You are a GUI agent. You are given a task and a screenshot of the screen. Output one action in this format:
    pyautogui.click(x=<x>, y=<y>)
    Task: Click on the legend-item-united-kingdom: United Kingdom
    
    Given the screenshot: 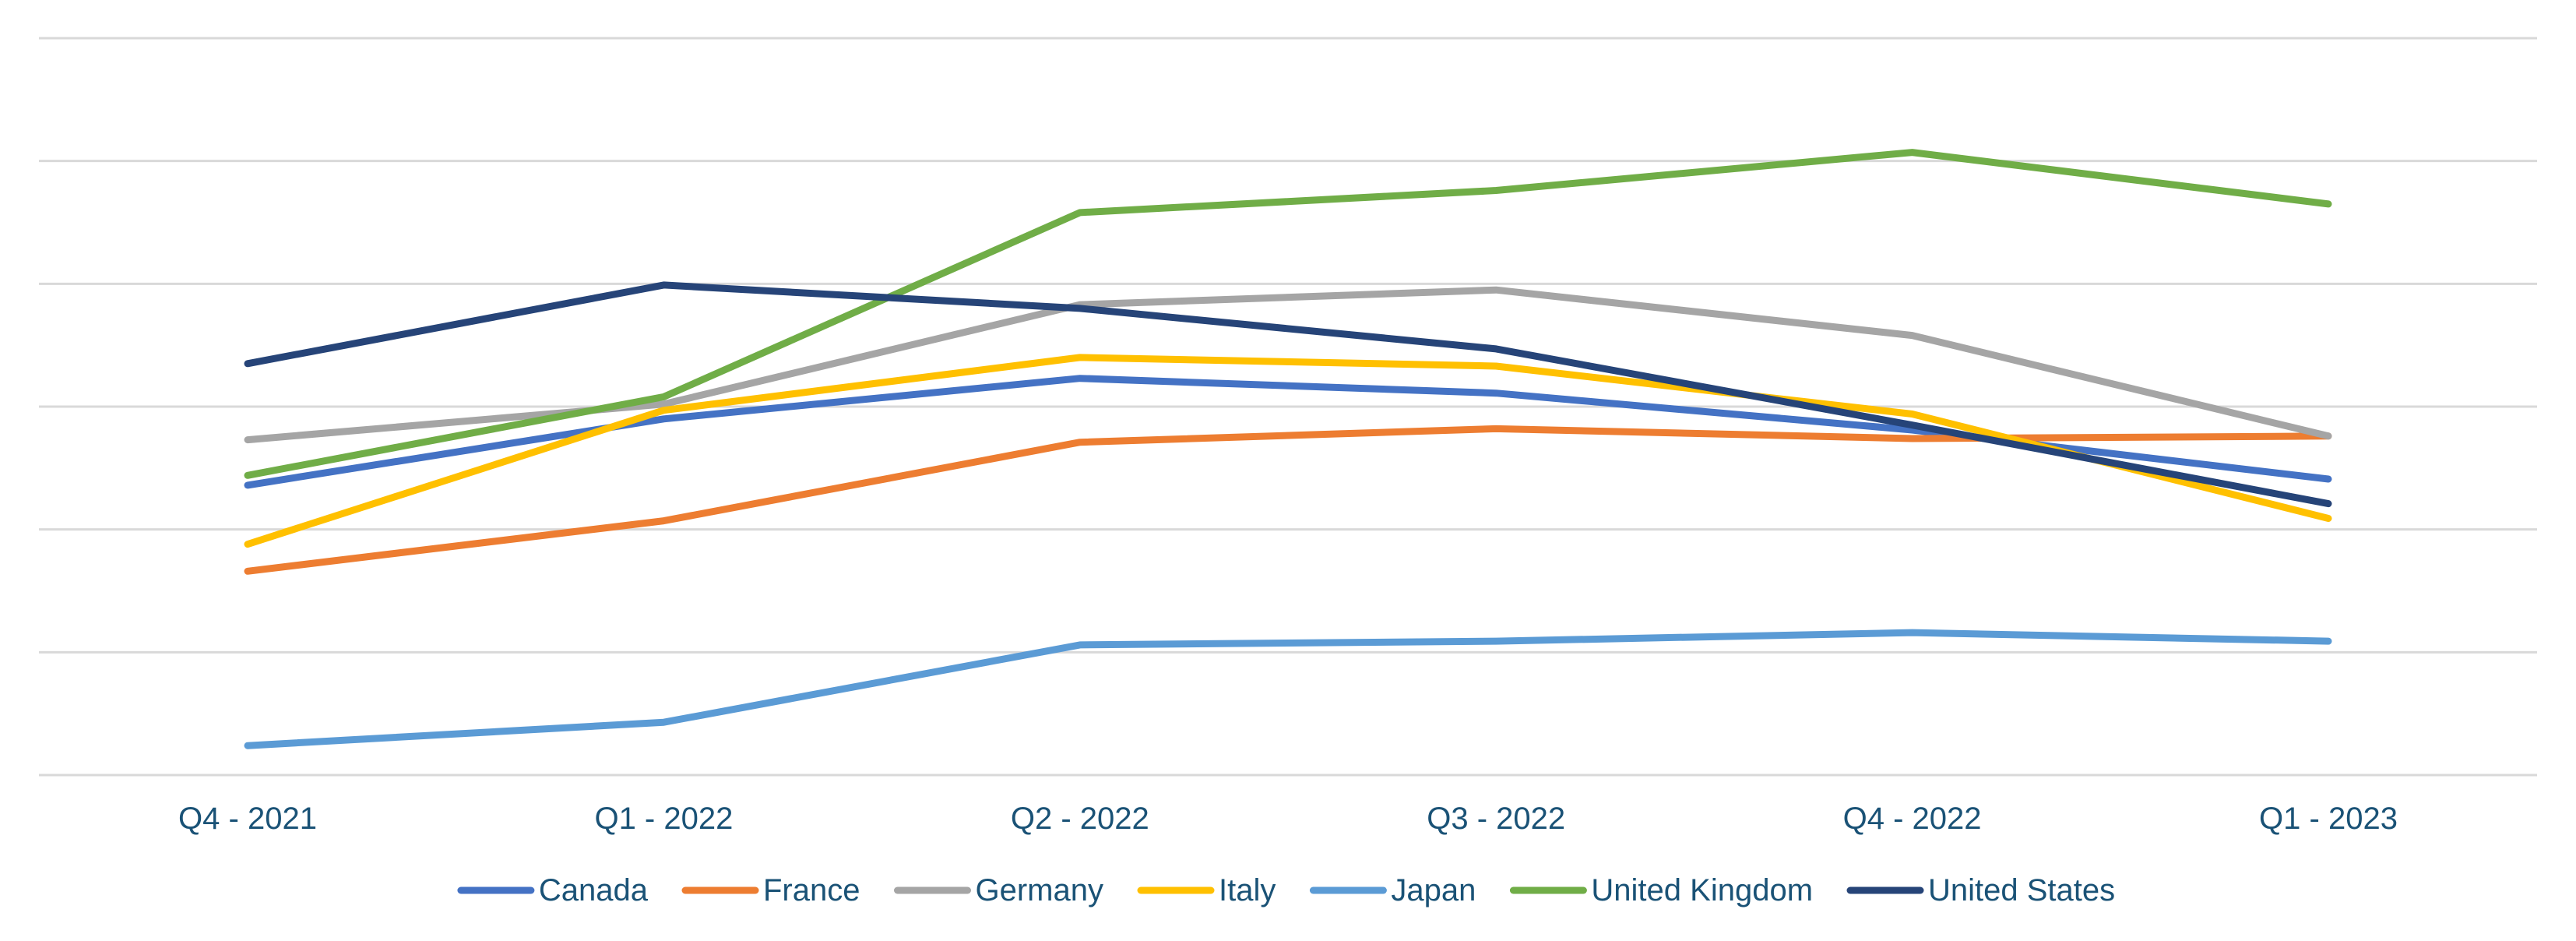 What is the action you would take?
    pyautogui.click(x=1661, y=890)
    